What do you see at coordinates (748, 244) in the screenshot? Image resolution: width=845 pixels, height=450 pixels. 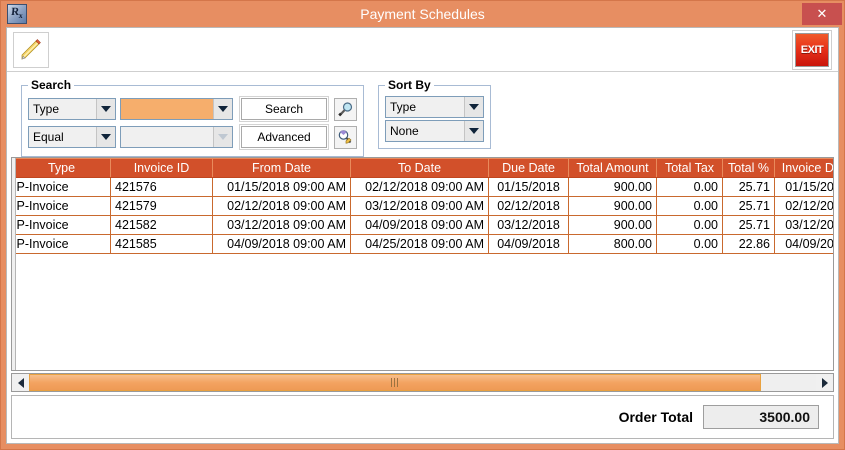 I see `cell-total-pct: 22.86` at bounding box center [748, 244].